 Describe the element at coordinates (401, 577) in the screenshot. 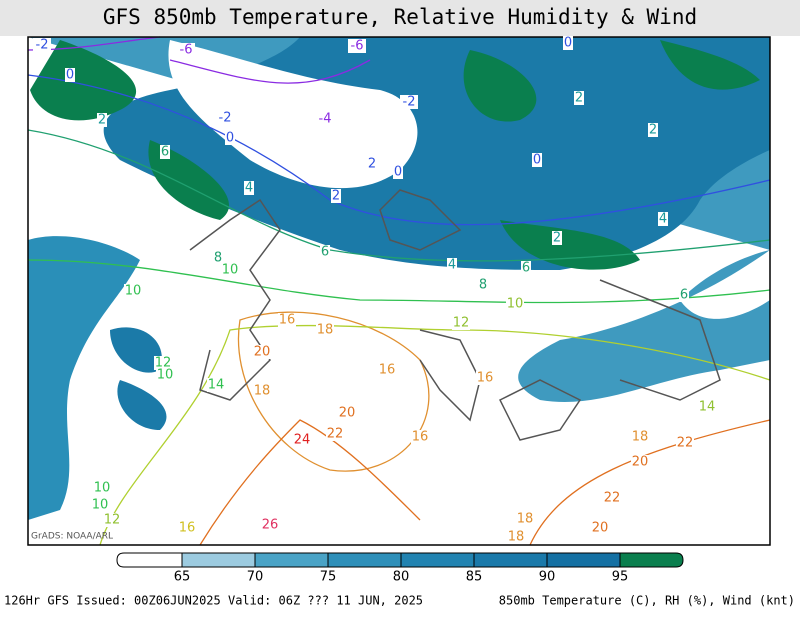

I see `colorbar-tick-label: 80` at that location.